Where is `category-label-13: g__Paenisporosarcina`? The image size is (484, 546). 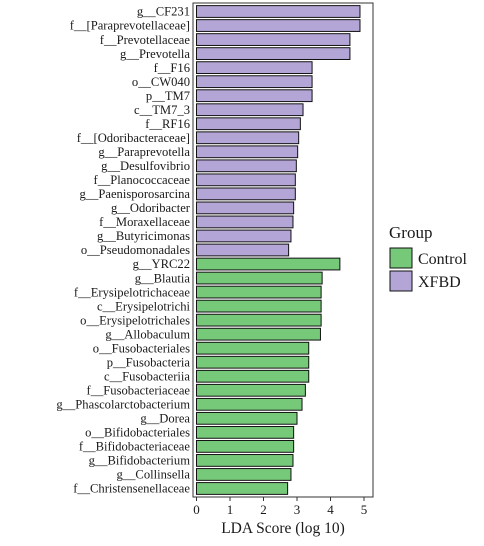 category-label-13: g__Paenisporosarcina is located at coordinates (134, 194).